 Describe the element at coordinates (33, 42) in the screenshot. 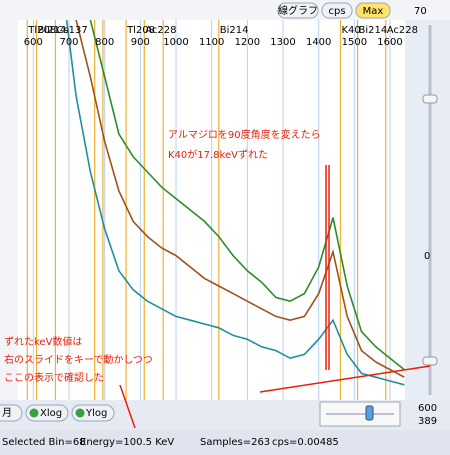

I see `x-tick-label: 600` at that location.